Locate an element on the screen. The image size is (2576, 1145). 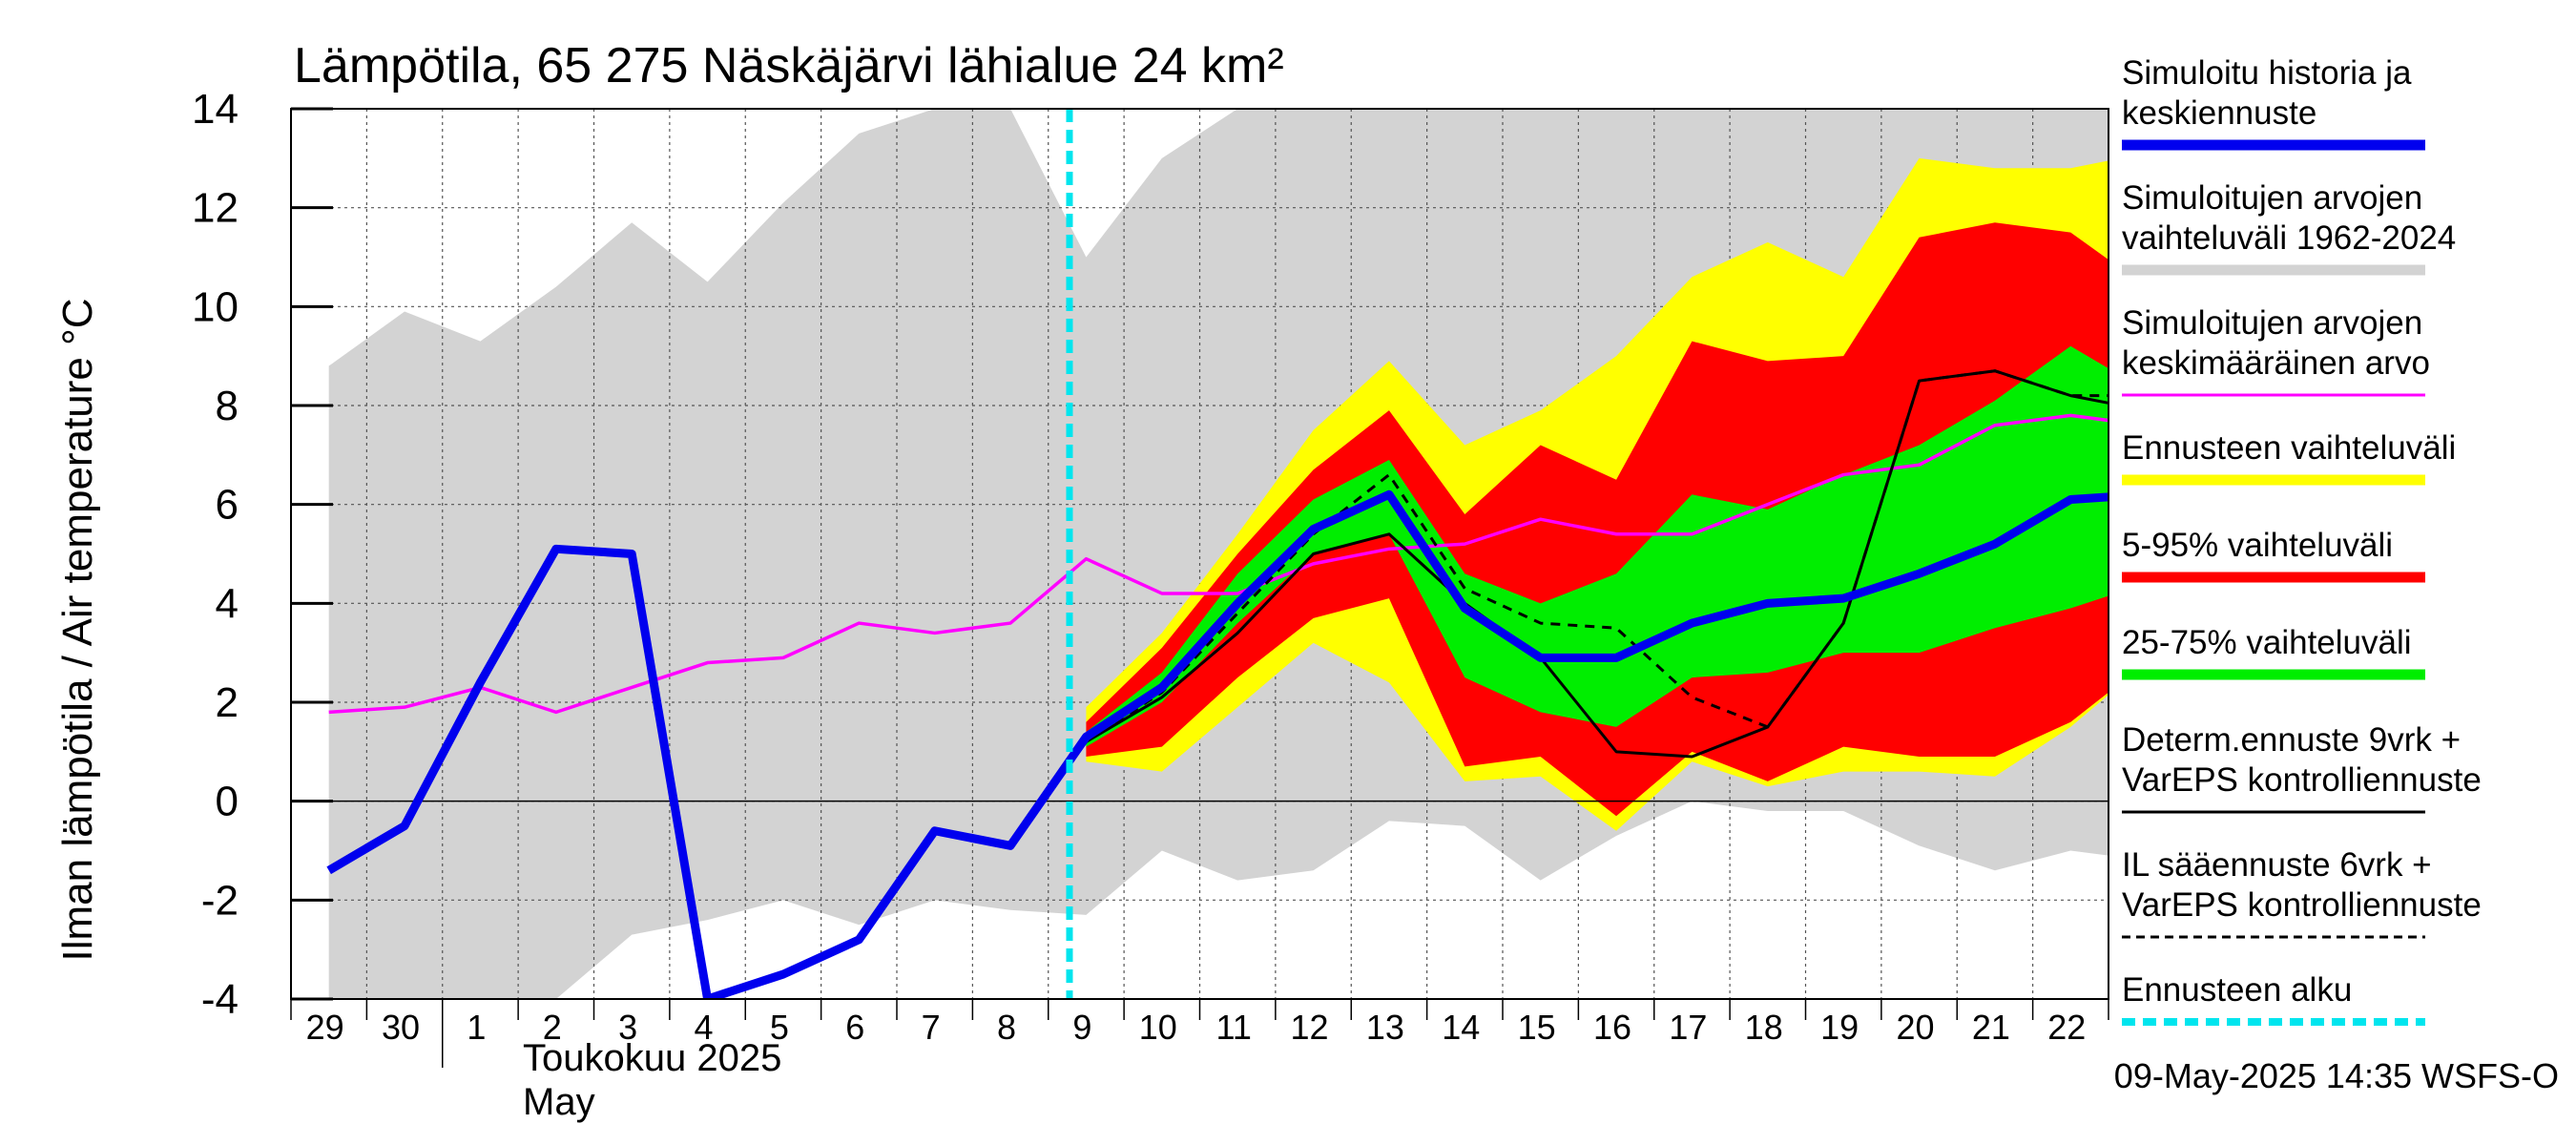
legend-label-history-0: Simuloitu historia ja is located at coordinates (2267, 73).